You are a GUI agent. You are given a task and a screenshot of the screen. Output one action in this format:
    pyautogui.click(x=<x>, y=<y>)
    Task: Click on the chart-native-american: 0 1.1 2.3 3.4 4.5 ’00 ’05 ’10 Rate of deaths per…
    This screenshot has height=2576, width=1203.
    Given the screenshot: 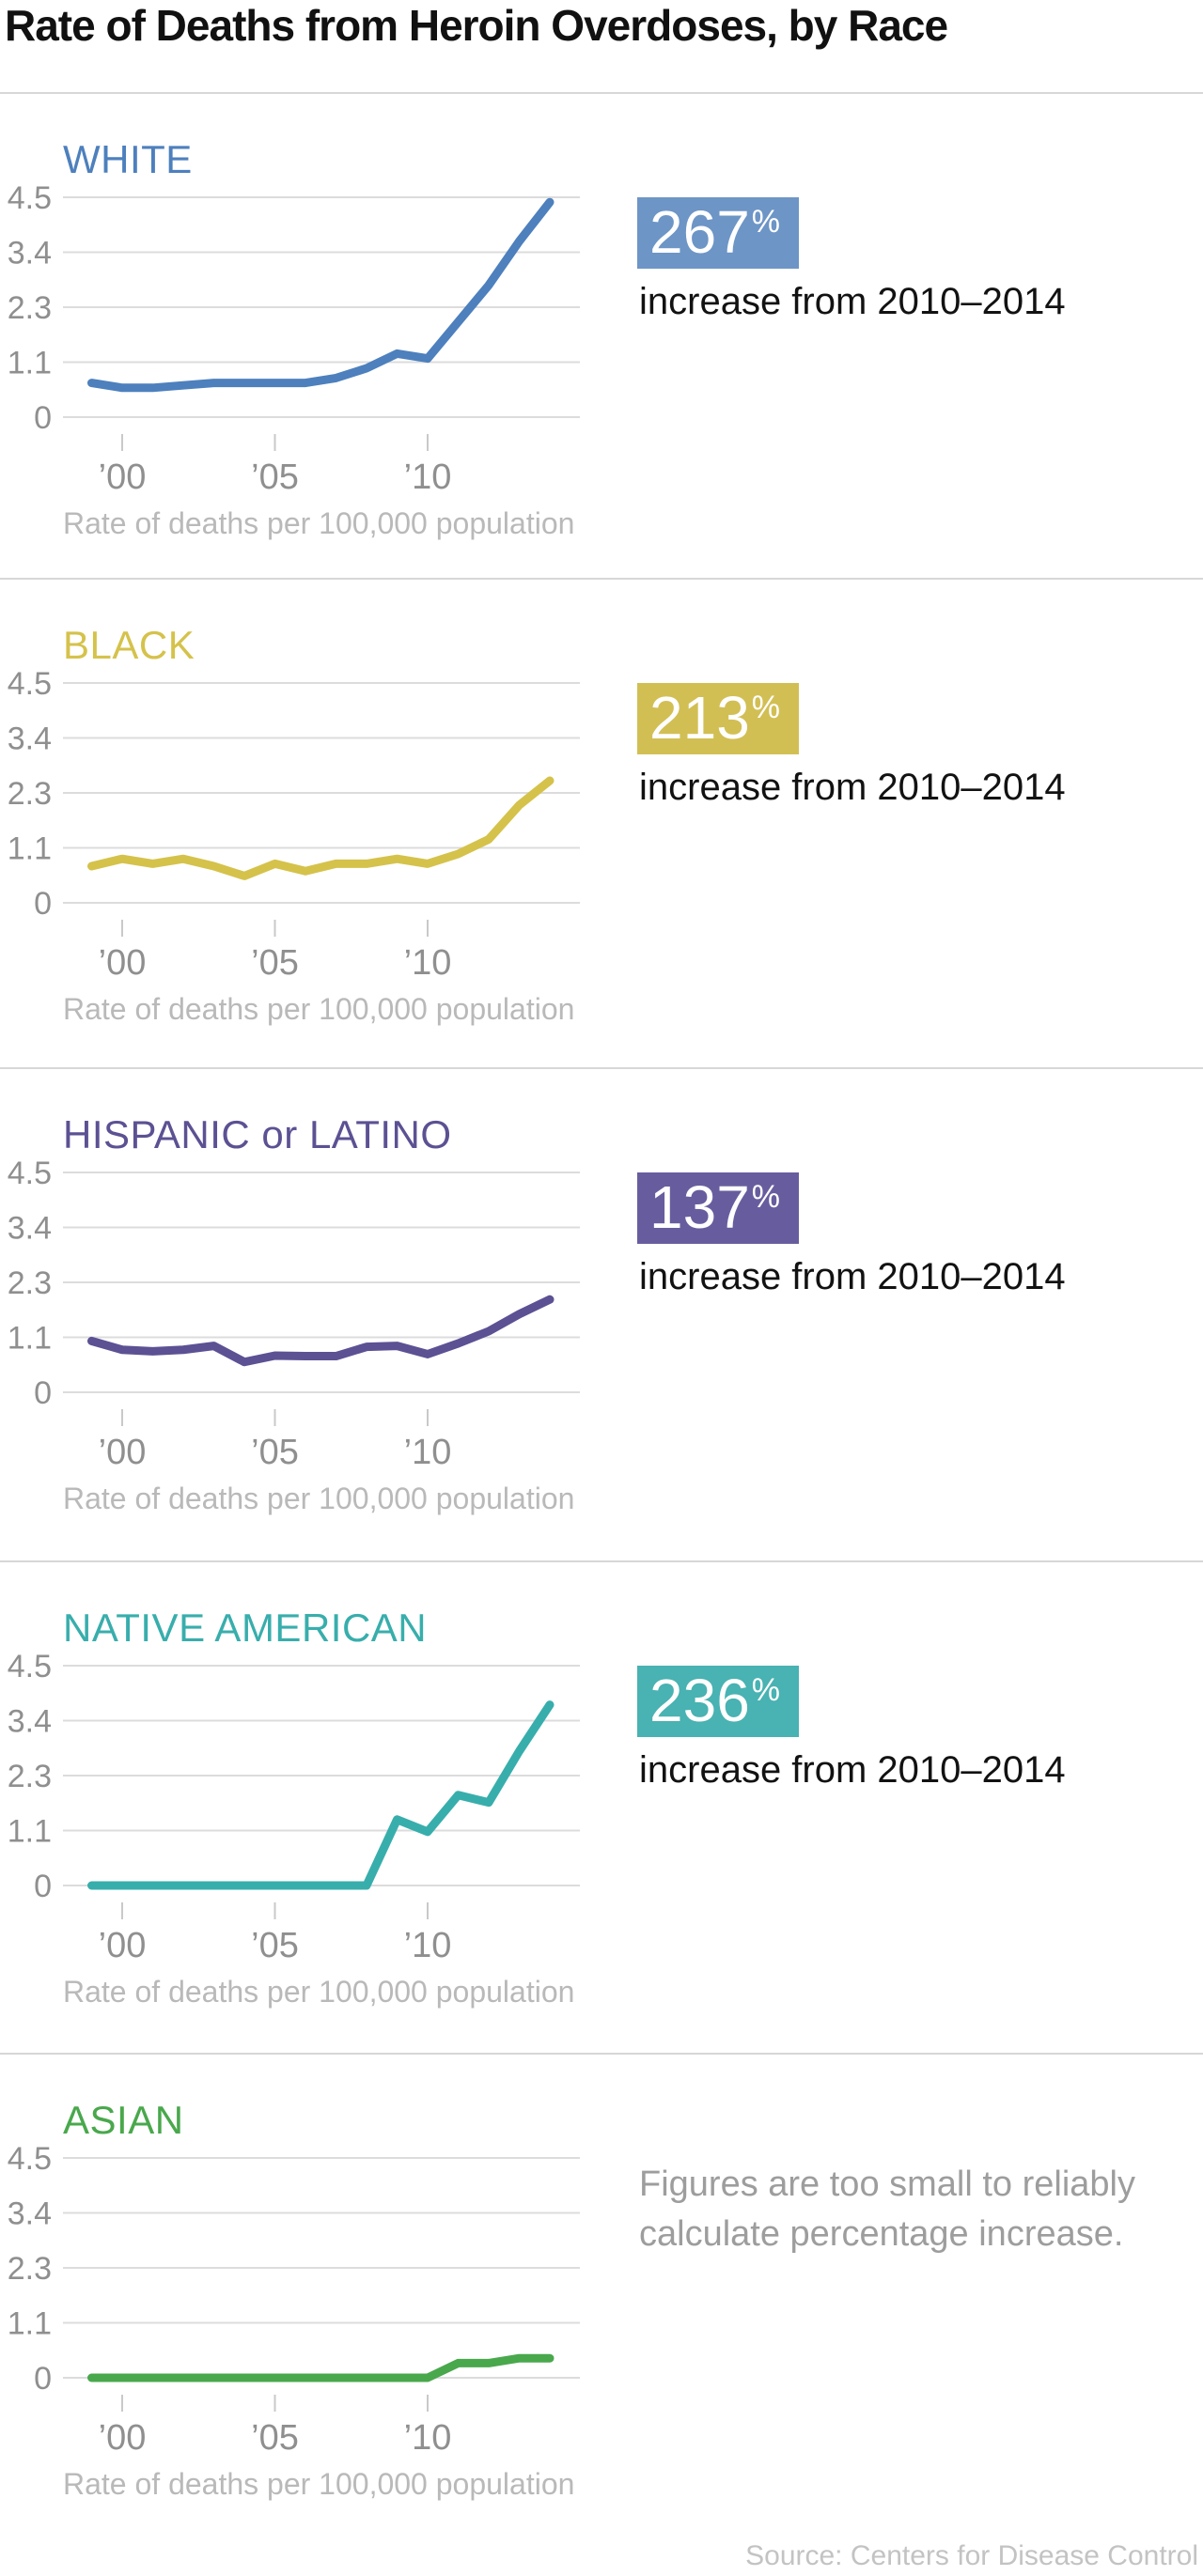 What is the action you would take?
    pyautogui.click(x=294, y=1829)
    